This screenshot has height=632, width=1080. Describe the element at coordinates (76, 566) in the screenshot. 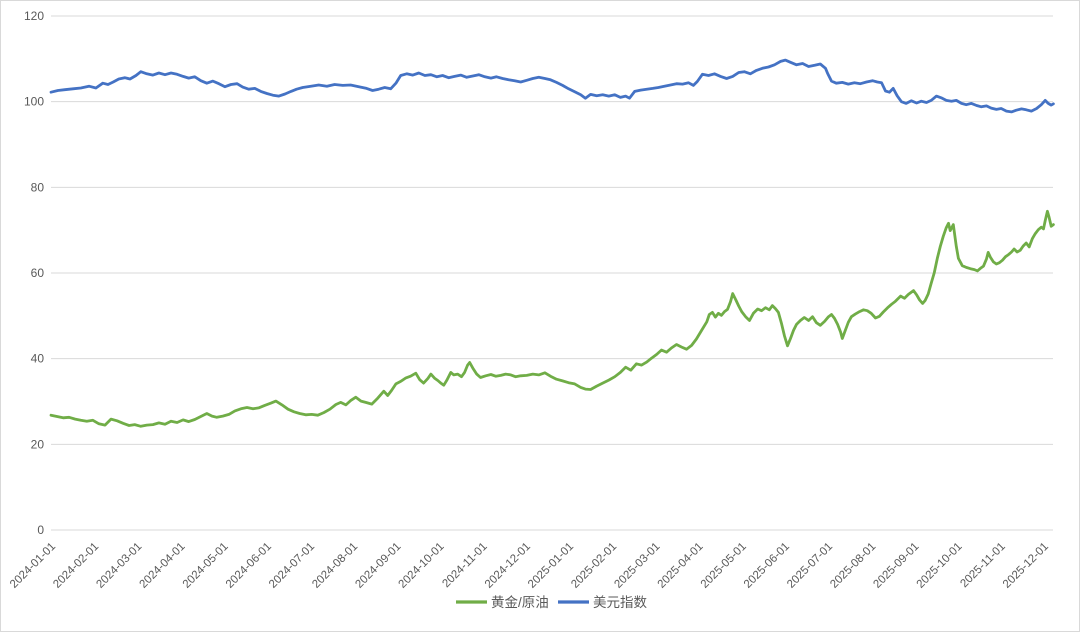

I see `x-axis-tick-label: 2024-02-01` at that location.